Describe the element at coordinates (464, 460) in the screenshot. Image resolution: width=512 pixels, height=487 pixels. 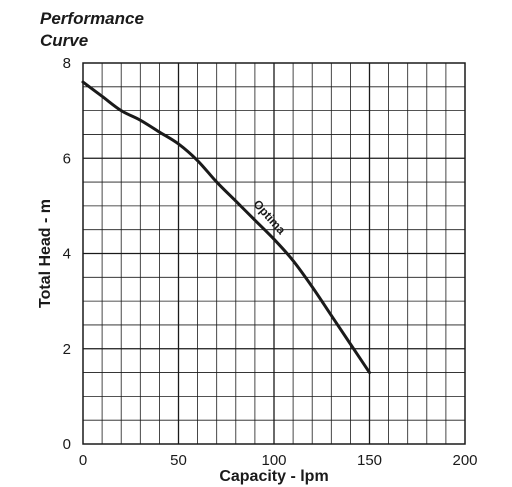
I see `x-tick-label: 200` at that location.